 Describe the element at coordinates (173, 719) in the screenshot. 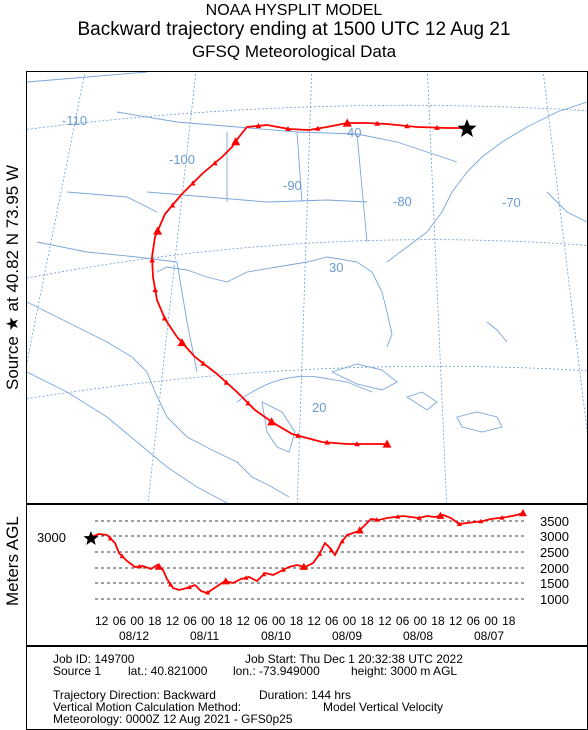

I see `meteorology: Meteorology: 0000Z 12 Aug 2021 - GFS0p25` at that location.